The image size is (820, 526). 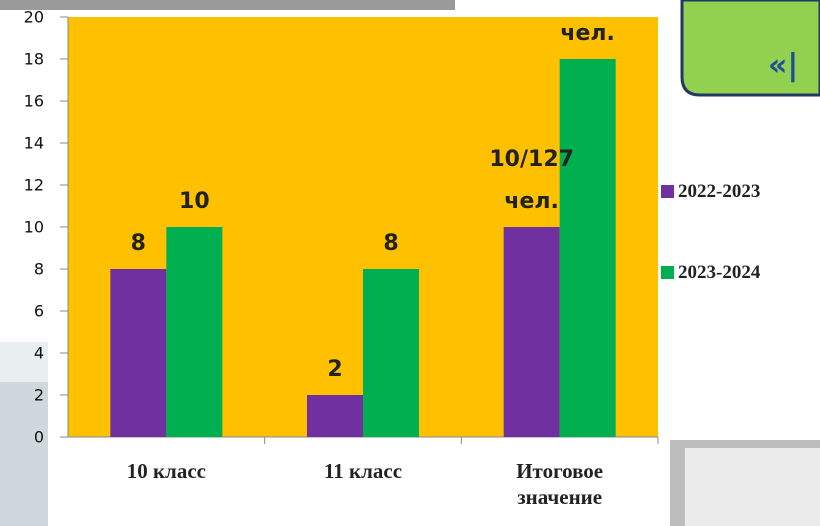 What do you see at coordinates (38, 395) in the screenshot?
I see `y-tick-label: 2` at bounding box center [38, 395].